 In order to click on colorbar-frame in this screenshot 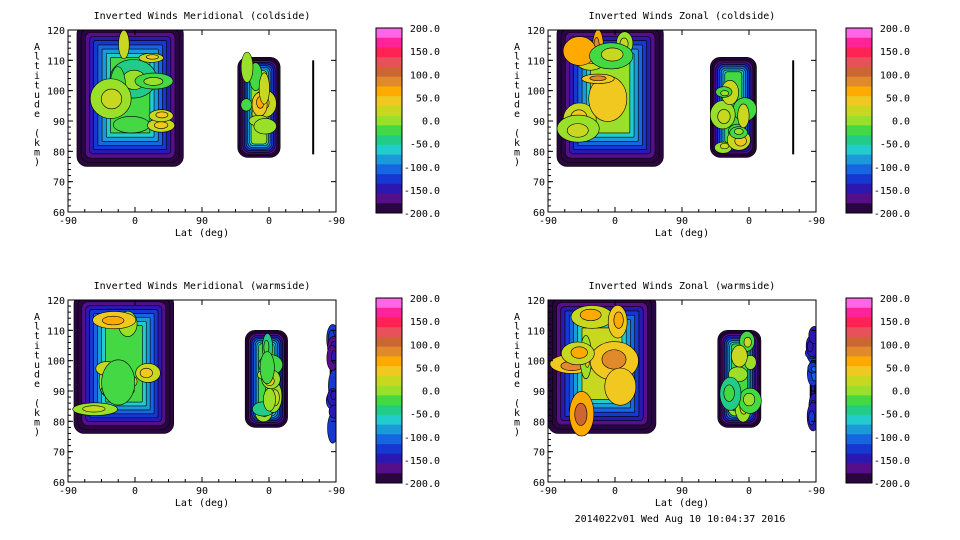, I will do `click(859, 390)`.